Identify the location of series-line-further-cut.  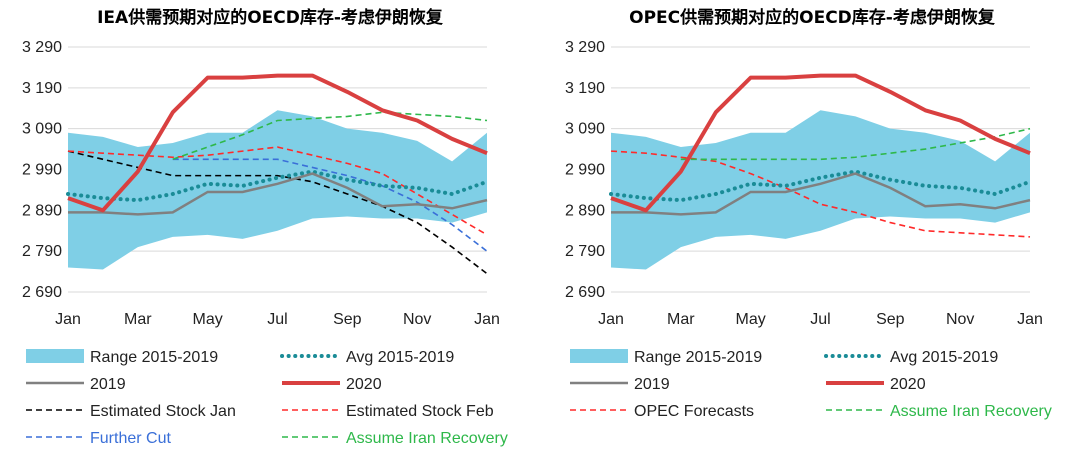
(330, 205).